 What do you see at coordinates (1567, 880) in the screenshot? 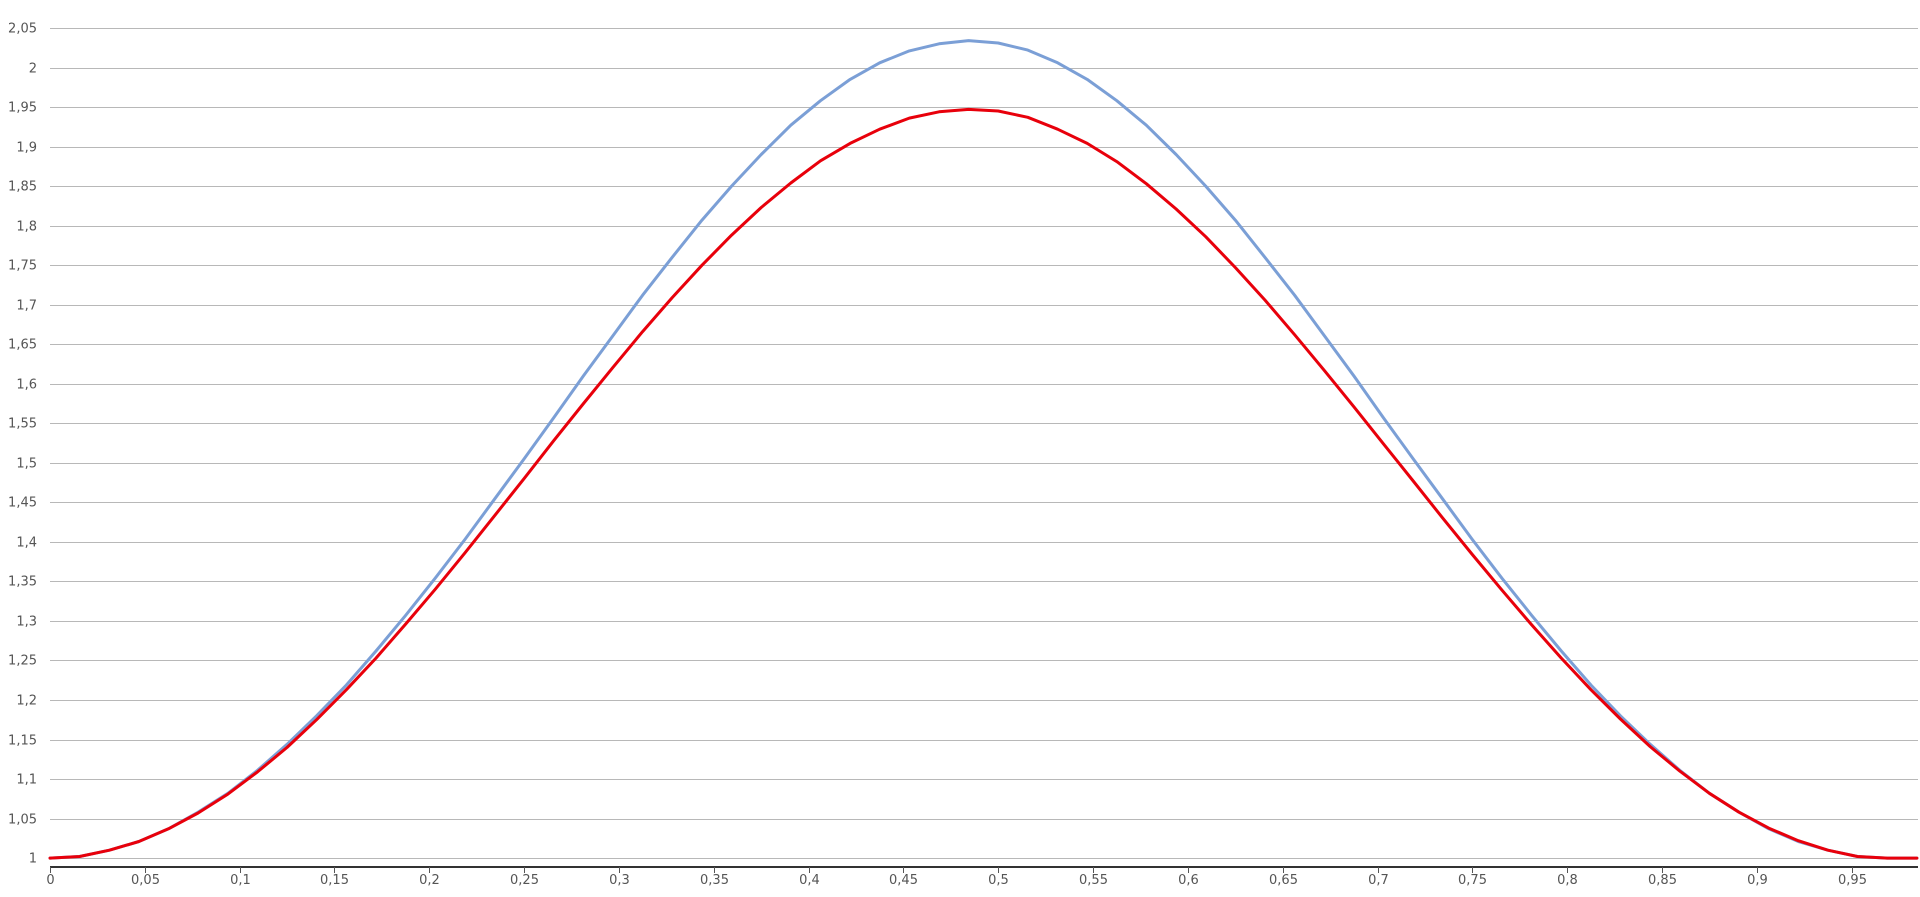
I see `x-tick-label: 0,8` at bounding box center [1567, 880].